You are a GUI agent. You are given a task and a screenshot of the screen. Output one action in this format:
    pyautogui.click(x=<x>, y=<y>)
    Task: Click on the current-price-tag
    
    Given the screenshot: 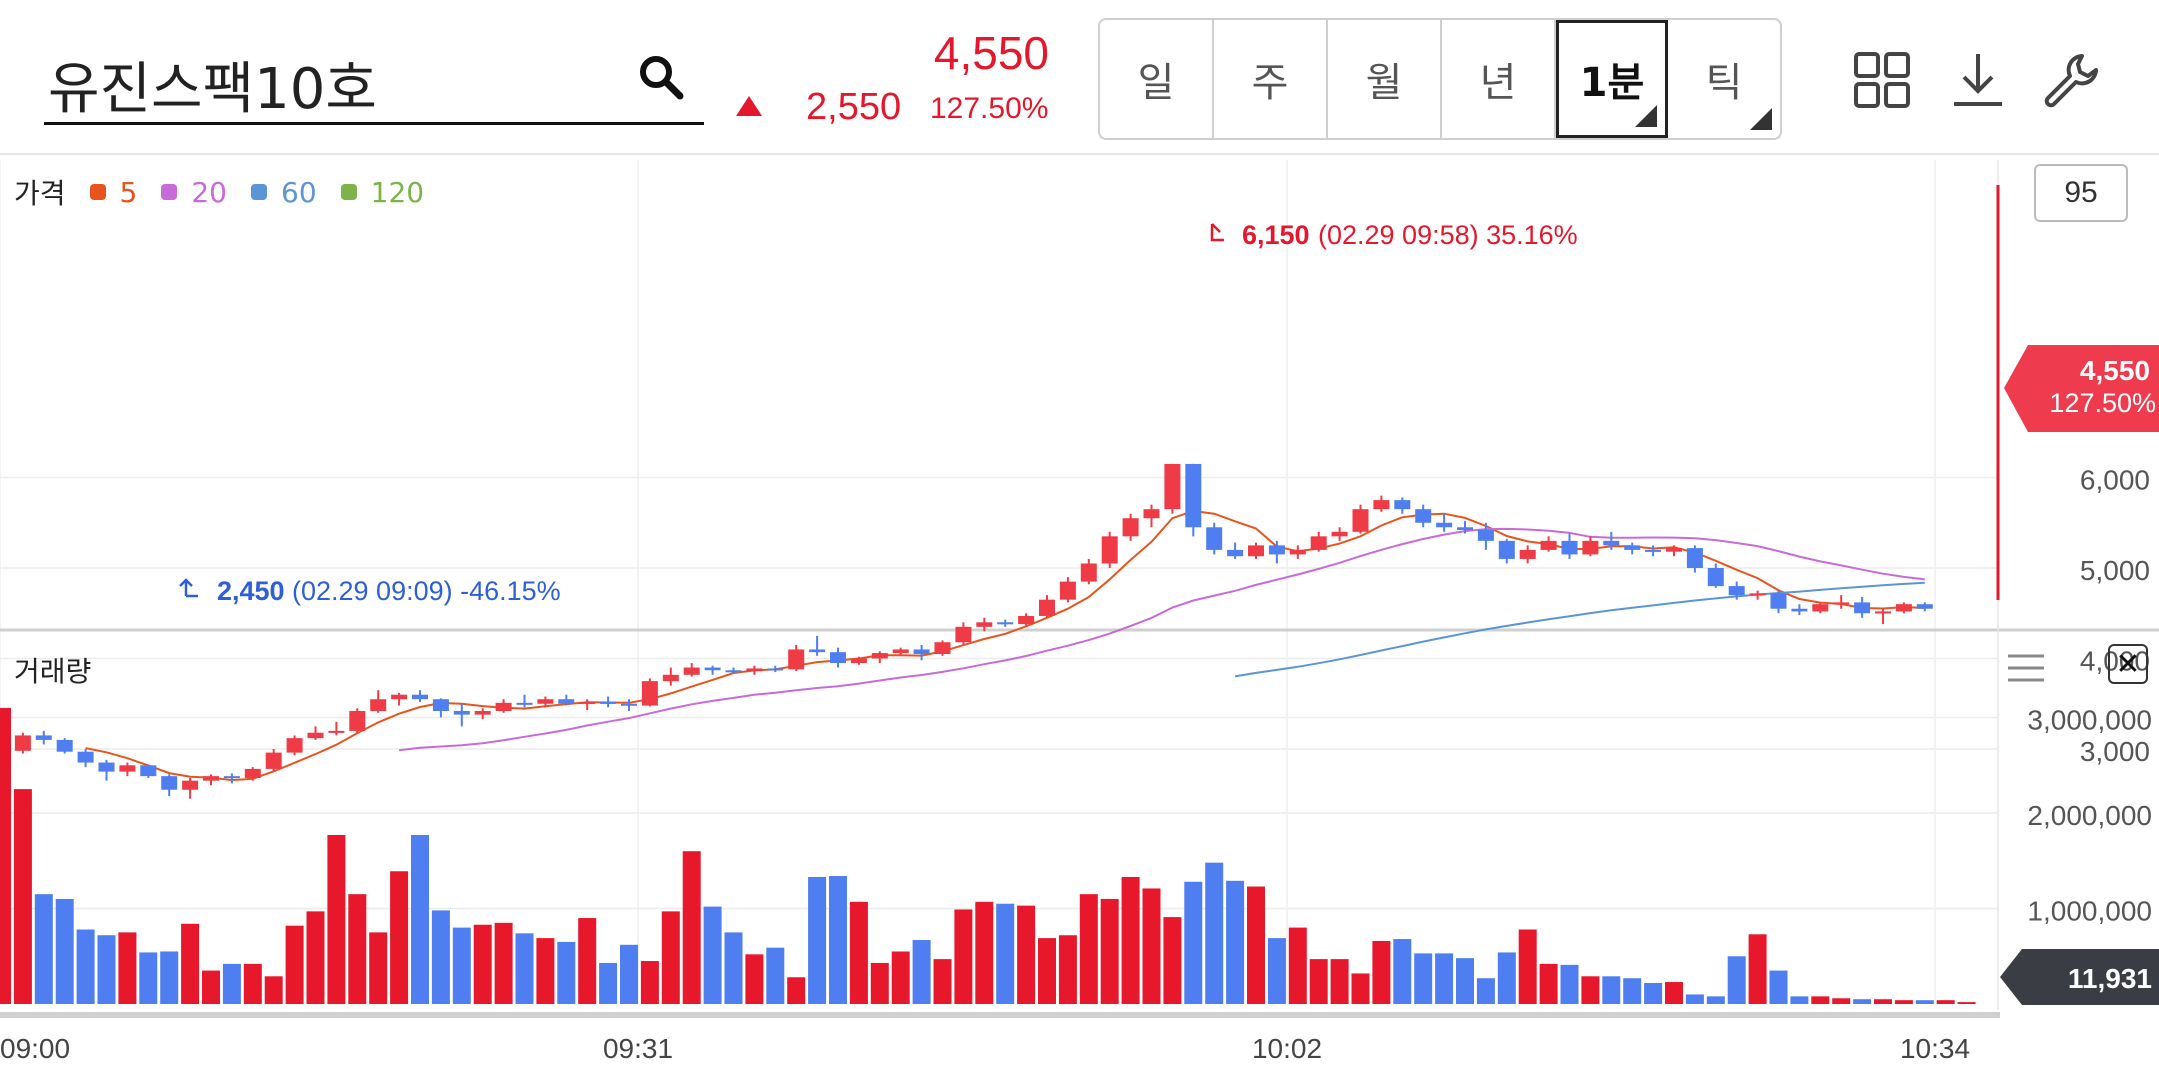 What is the action you would take?
    pyautogui.click(x=2081, y=388)
    